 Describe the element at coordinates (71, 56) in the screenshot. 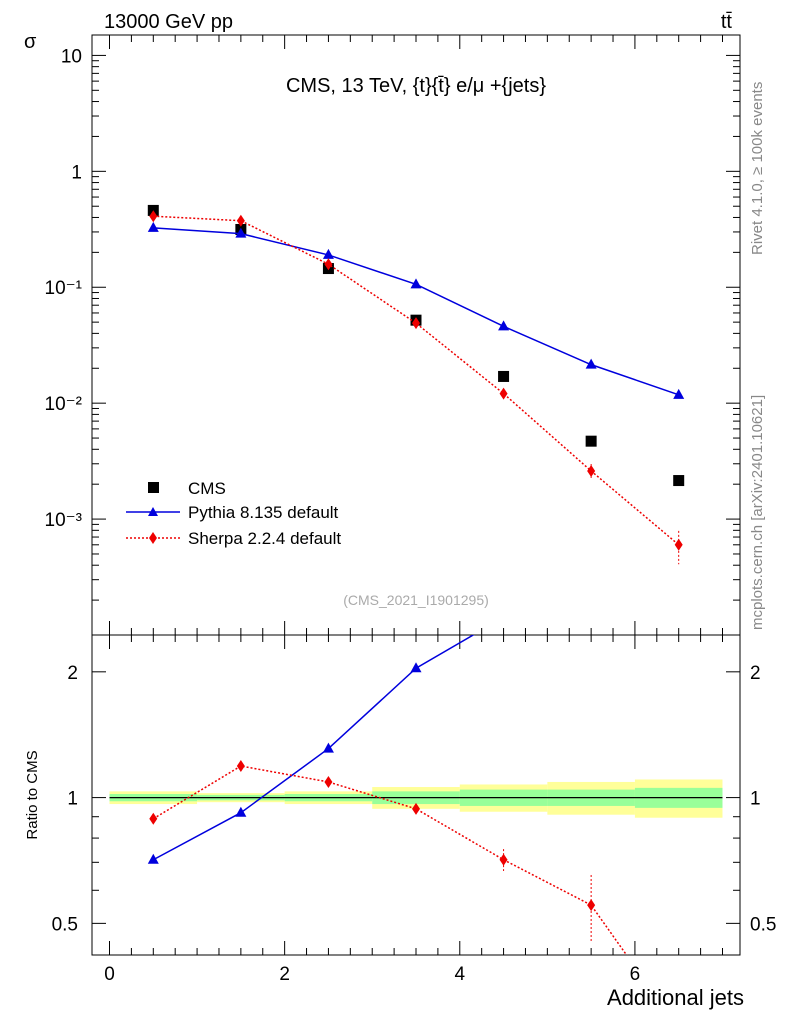

I see `main-y-tick-label: 10` at that location.